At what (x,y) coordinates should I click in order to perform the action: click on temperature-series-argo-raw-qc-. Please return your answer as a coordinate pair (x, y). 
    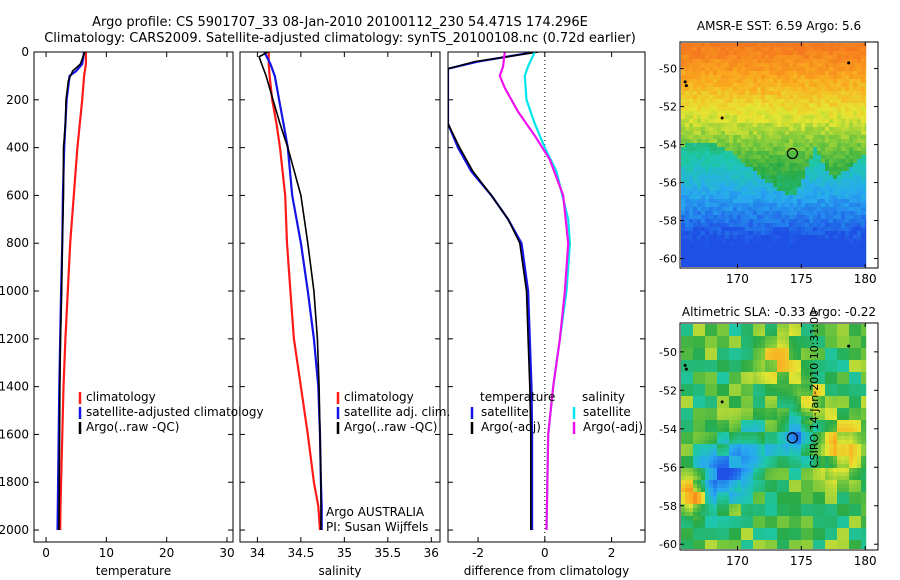
    Looking at the image, I should click on (72, 291).